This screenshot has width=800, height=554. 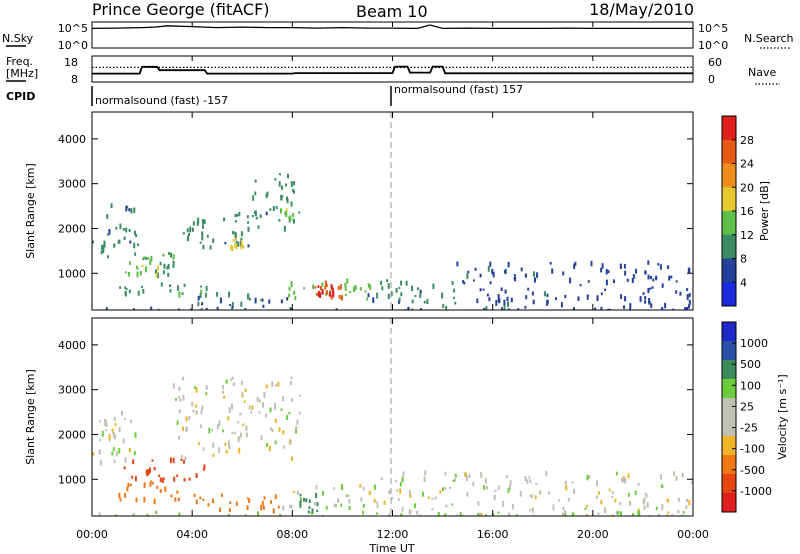 What do you see at coordinates (392, 27) in the screenshot?
I see `nsky-series` at bounding box center [392, 27].